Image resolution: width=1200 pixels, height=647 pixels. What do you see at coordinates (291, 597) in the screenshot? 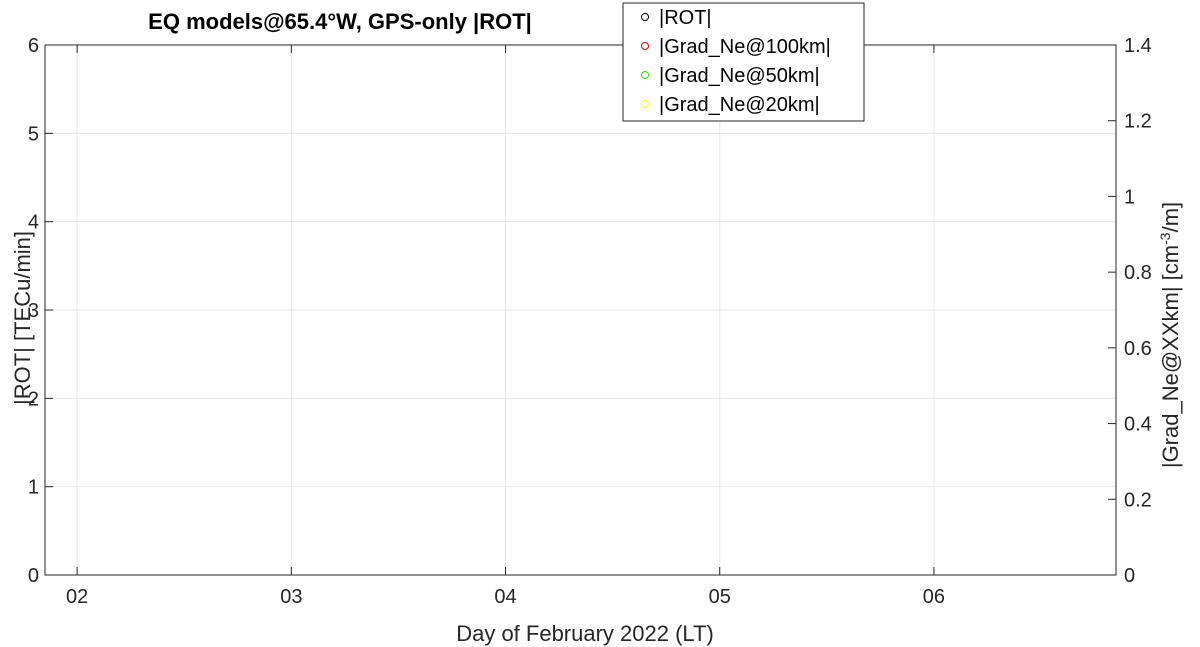
I see `x-tick-label: 03` at bounding box center [291, 597].